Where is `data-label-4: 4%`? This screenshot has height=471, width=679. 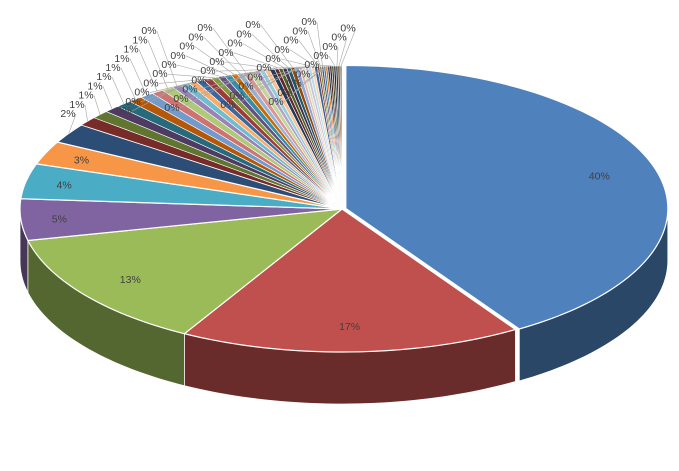
data-label-4: 4% is located at coordinates (64, 185).